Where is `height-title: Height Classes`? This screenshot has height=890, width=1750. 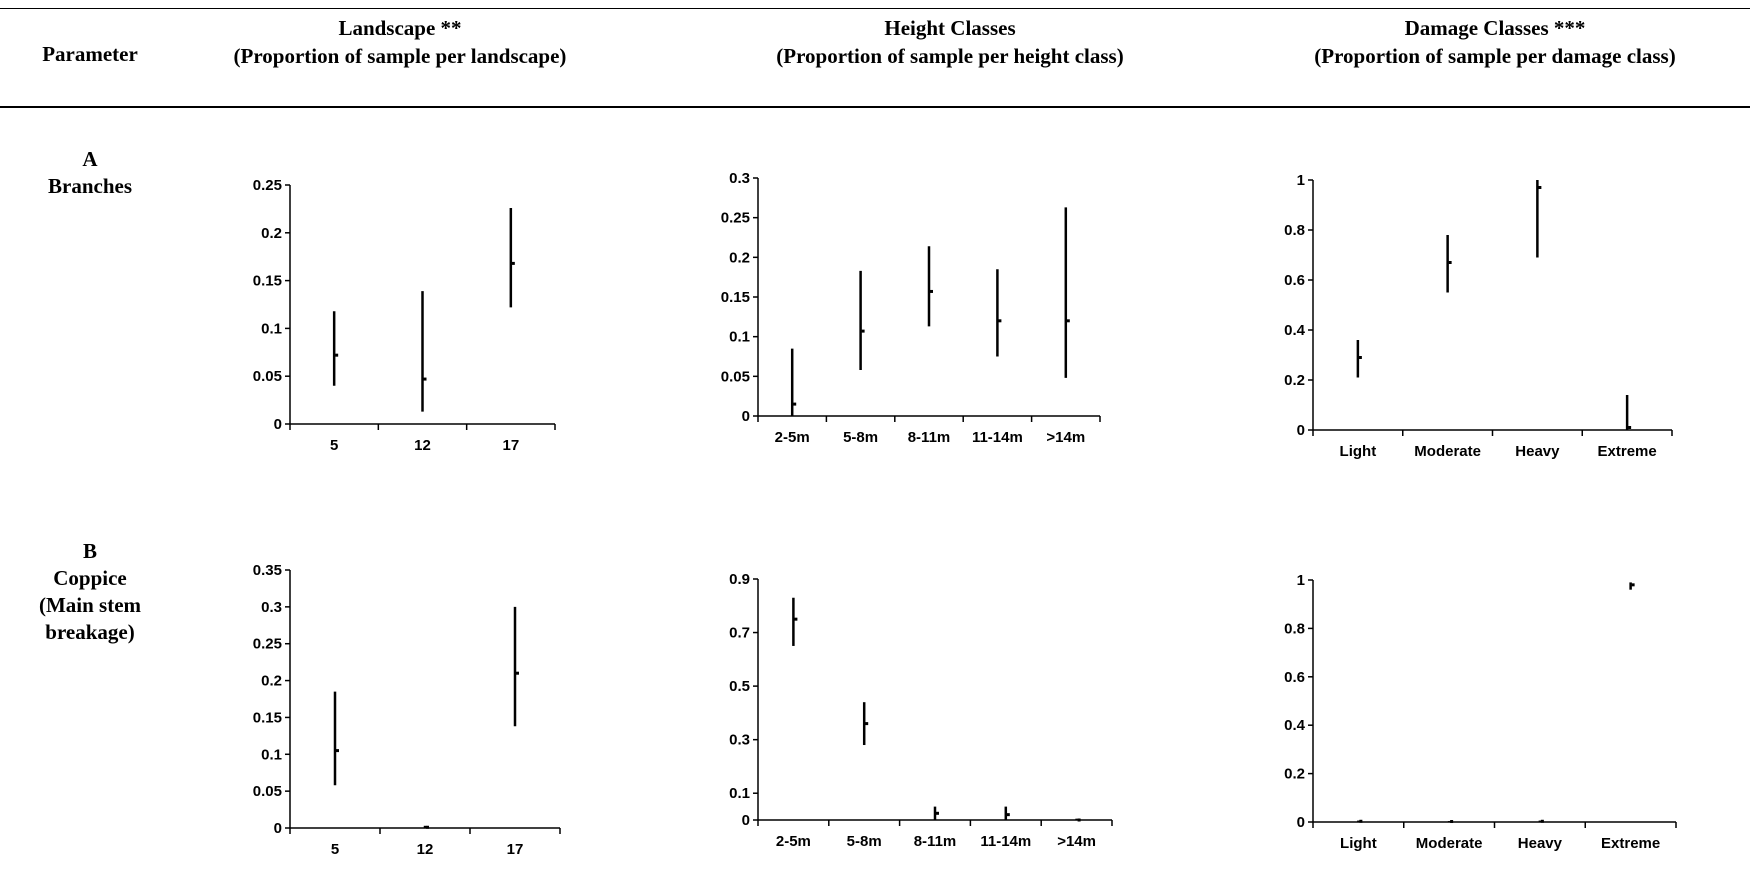 height-title: Height Classes is located at coordinates (950, 28).